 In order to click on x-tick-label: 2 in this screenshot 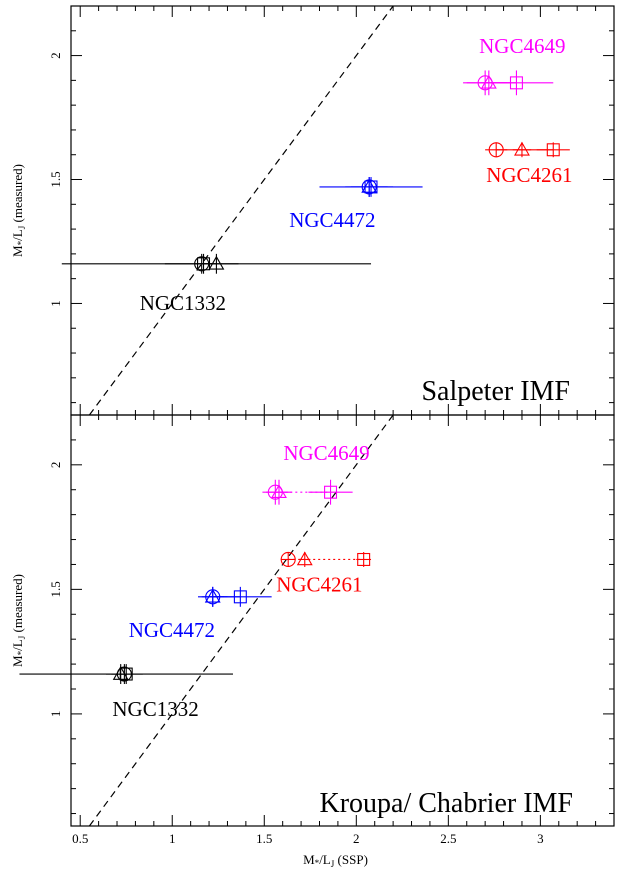, I will do `click(356, 838)`.